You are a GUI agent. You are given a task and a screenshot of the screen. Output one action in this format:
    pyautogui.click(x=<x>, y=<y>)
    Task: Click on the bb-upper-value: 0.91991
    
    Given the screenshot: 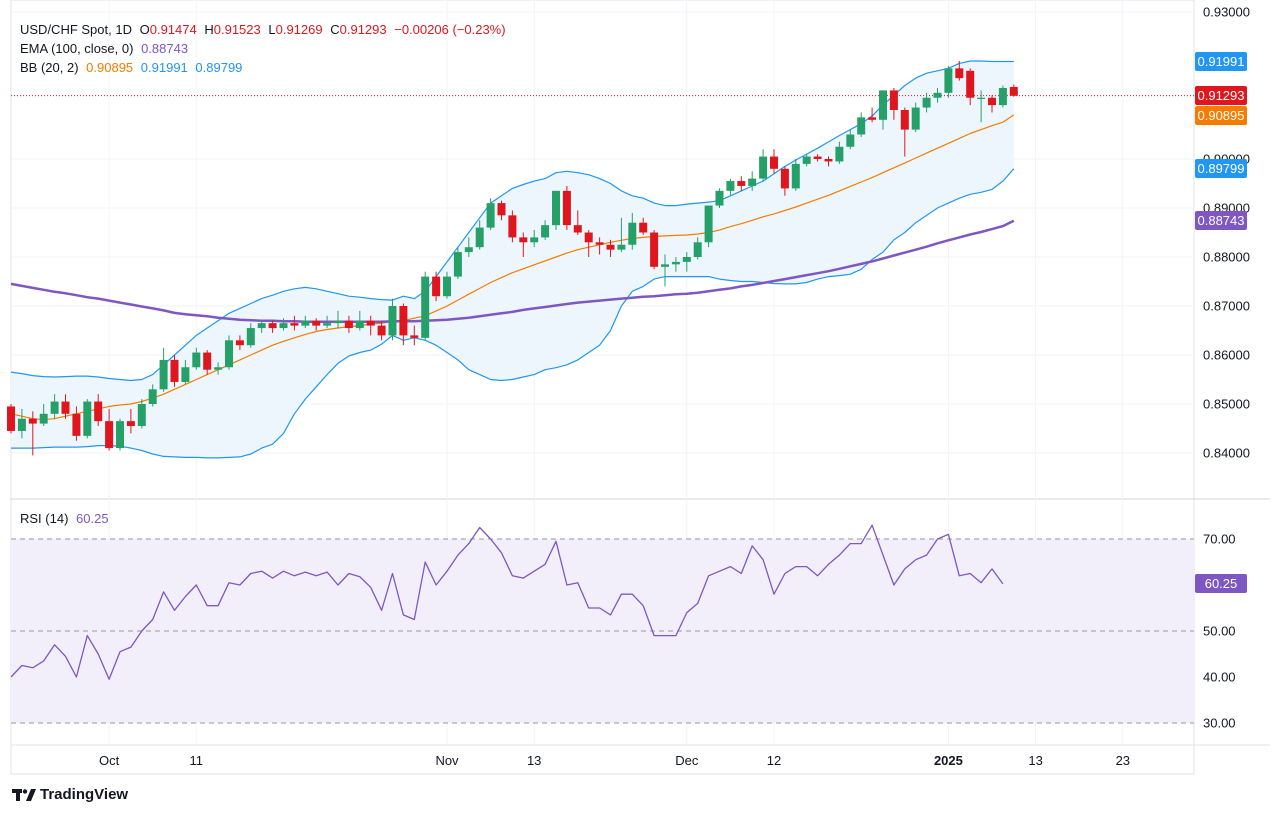 What is the action you would take?
    pyautogui.click(x=164, y=67)
    